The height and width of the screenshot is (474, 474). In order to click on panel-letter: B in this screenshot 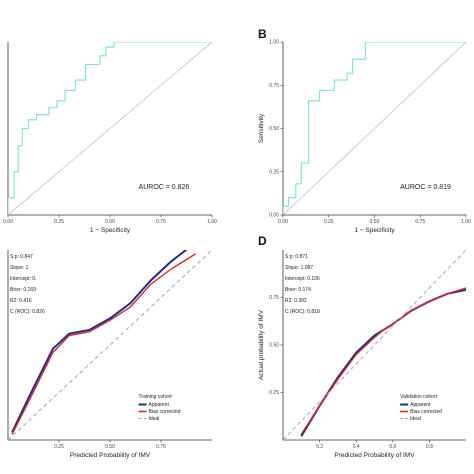, I will do `click(262, 34)`.